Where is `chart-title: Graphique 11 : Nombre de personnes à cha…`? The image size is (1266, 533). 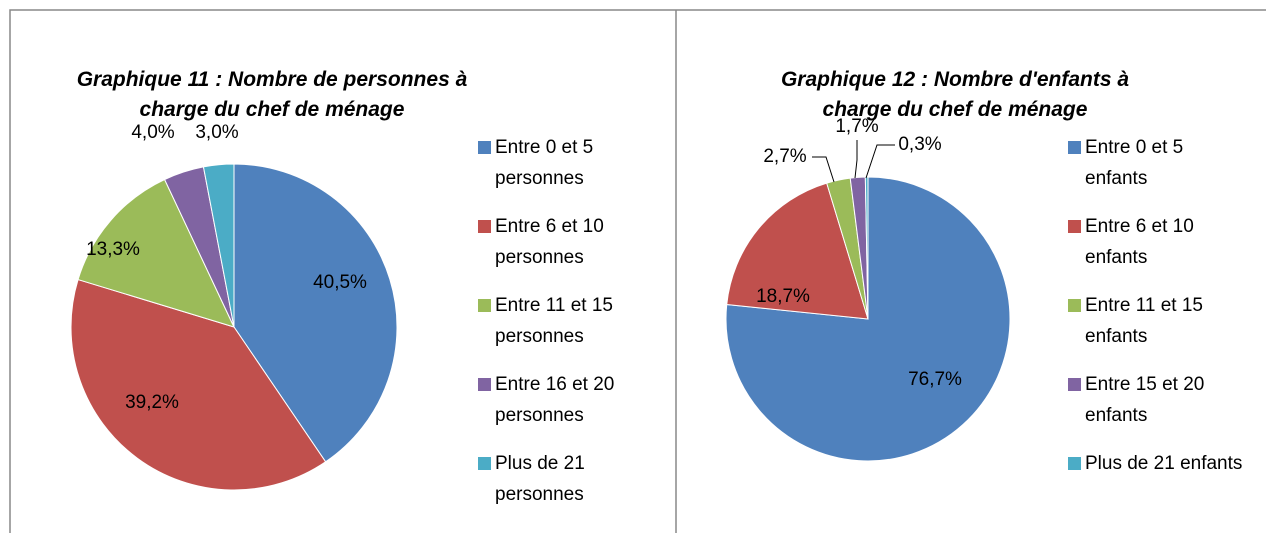 chart-title: Graphique 11 : Nombre de personnes à cha… is located at coordinates (272, 94).